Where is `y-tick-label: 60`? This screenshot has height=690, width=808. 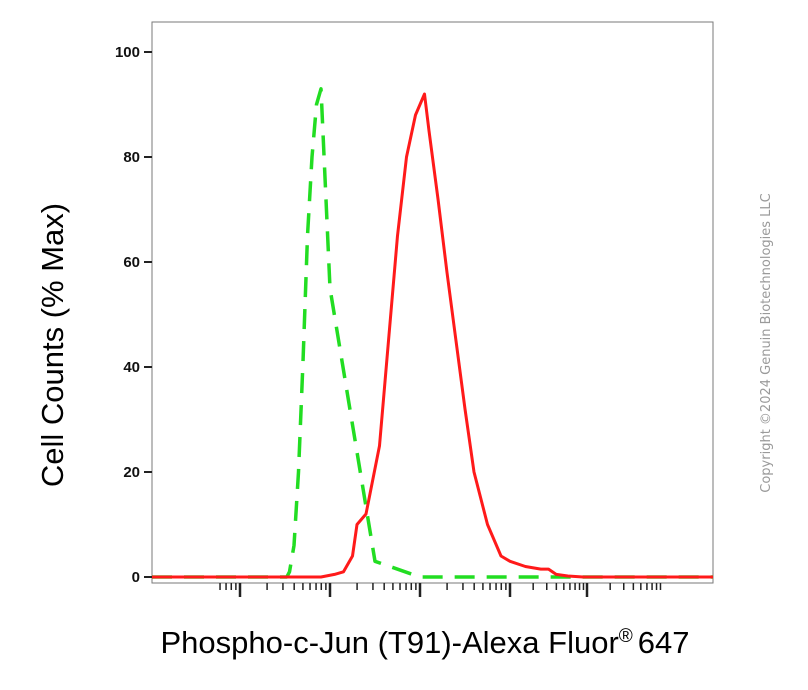 y-tick-label: 60 is located at coordinates (131, 262).